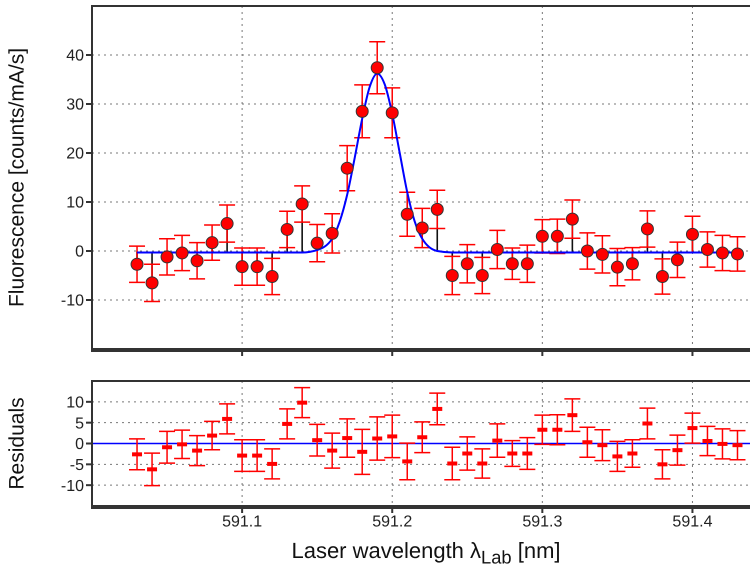  I want to click on y-axis-title: Fluorescence [counts/mA/s], so click(16, 178).